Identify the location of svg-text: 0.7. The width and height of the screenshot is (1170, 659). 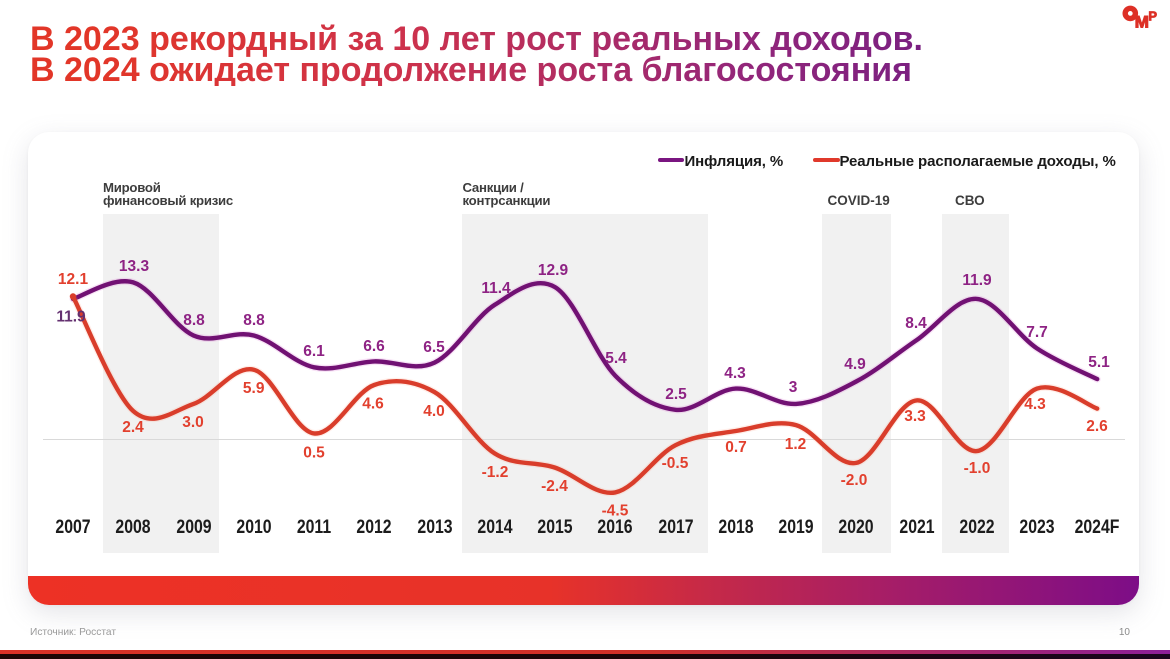
(736, 447).